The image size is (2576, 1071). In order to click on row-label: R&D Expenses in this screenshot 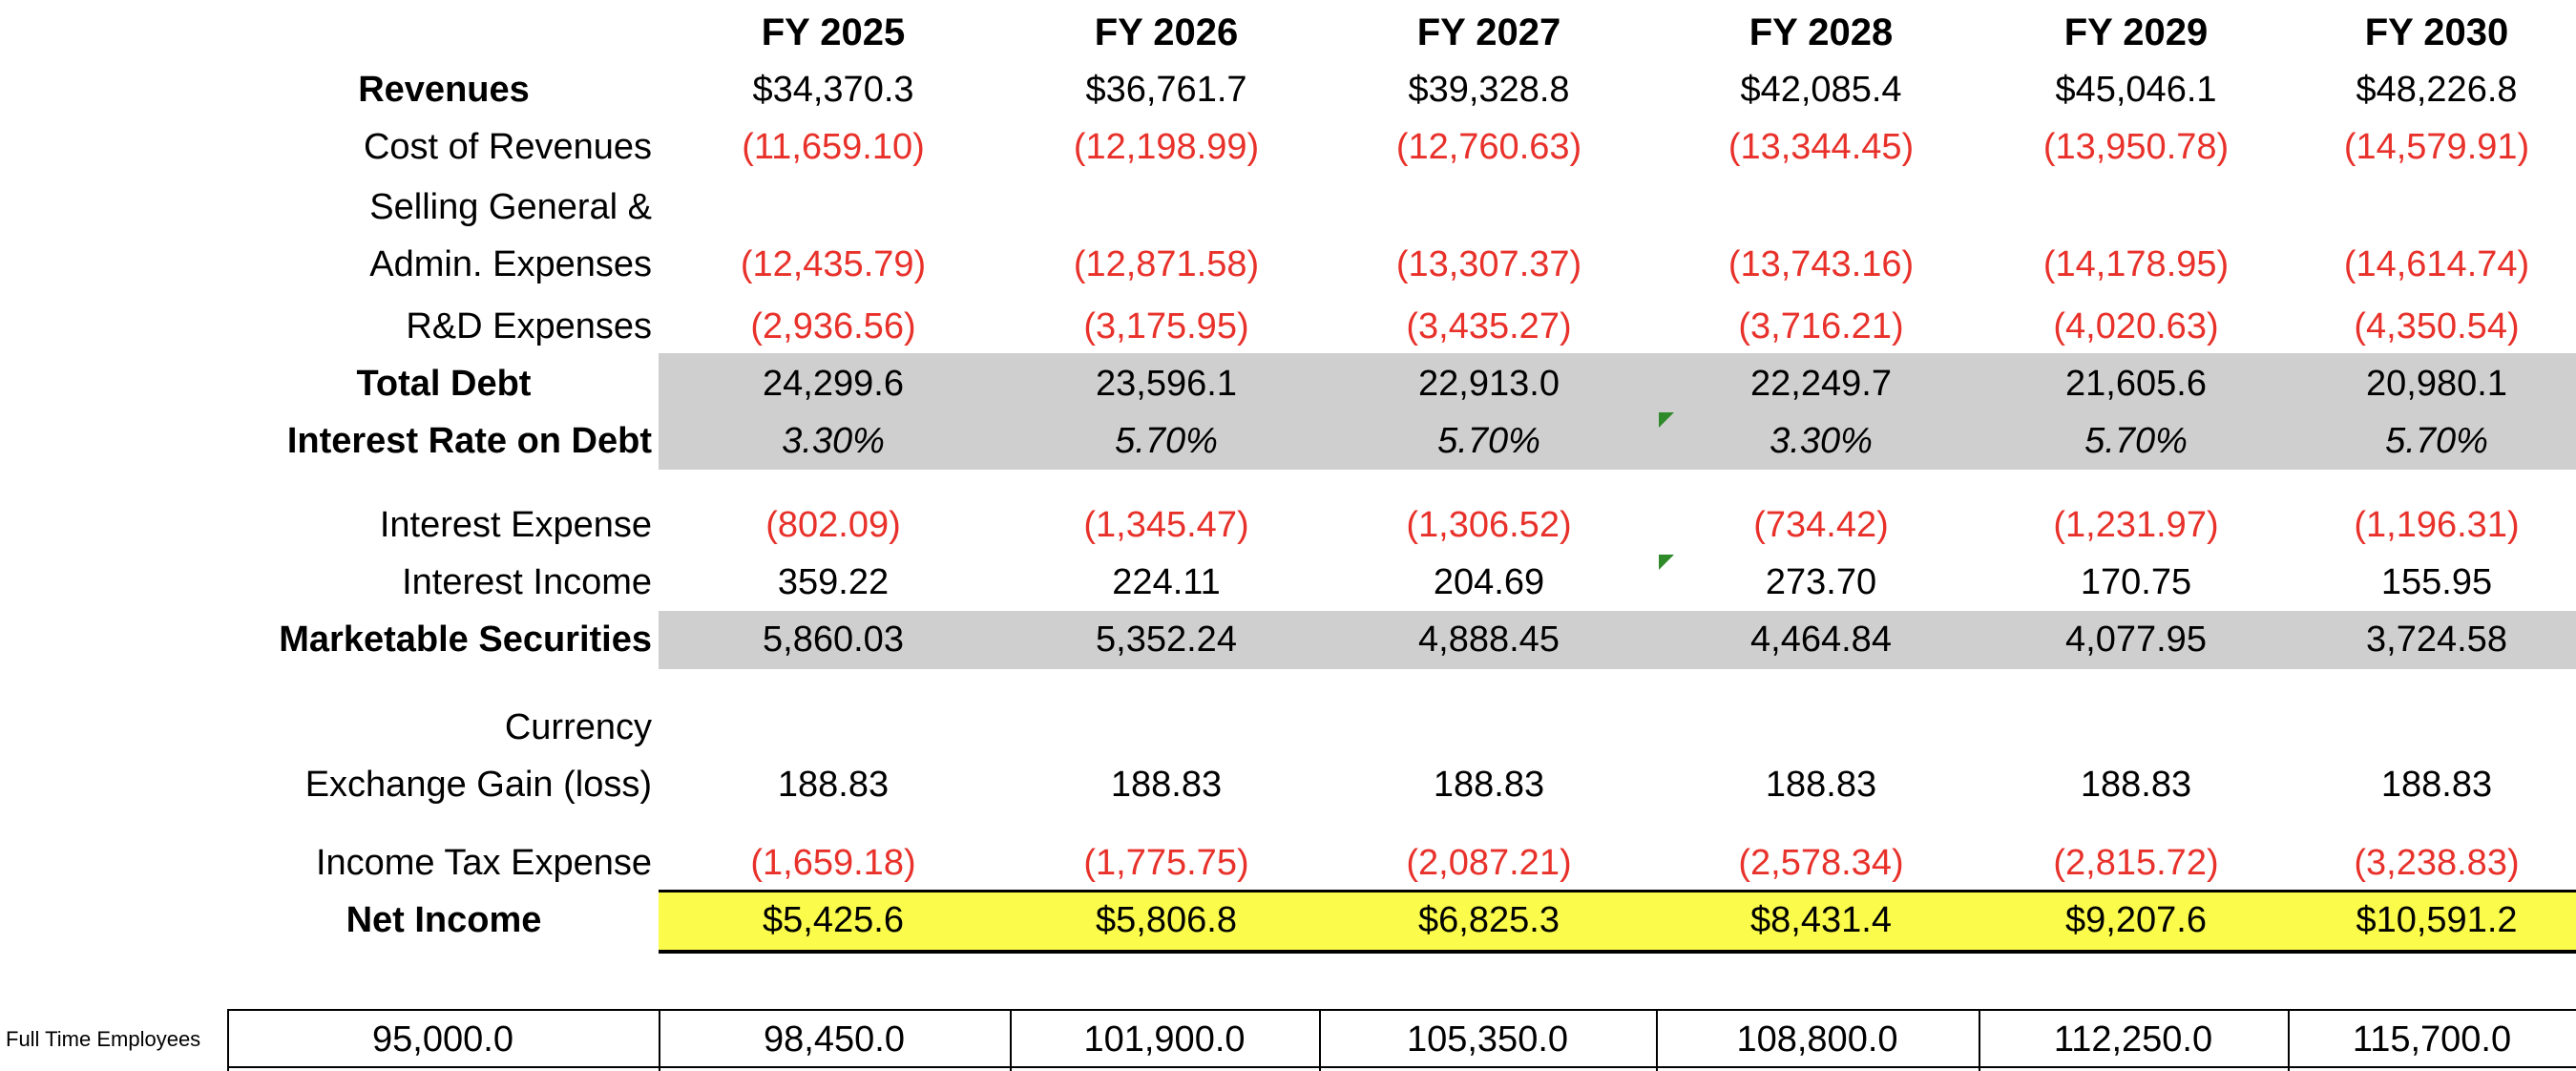, I will do `click(529, 326)`.